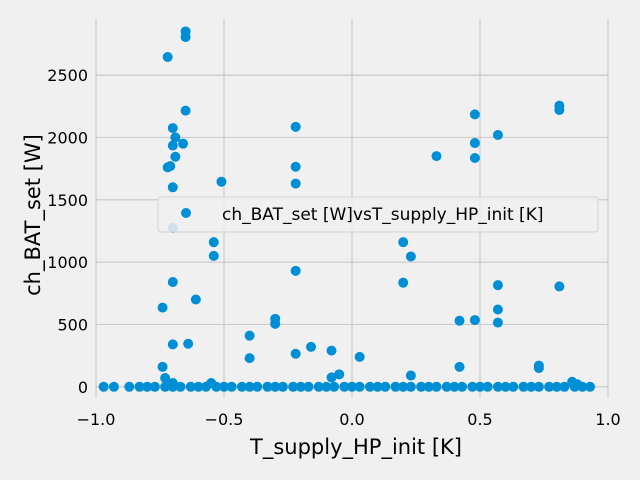  I want to click on legend-label: ch_BAT_set [W]vsT_supply_HP_init [K], so click(382, 215).